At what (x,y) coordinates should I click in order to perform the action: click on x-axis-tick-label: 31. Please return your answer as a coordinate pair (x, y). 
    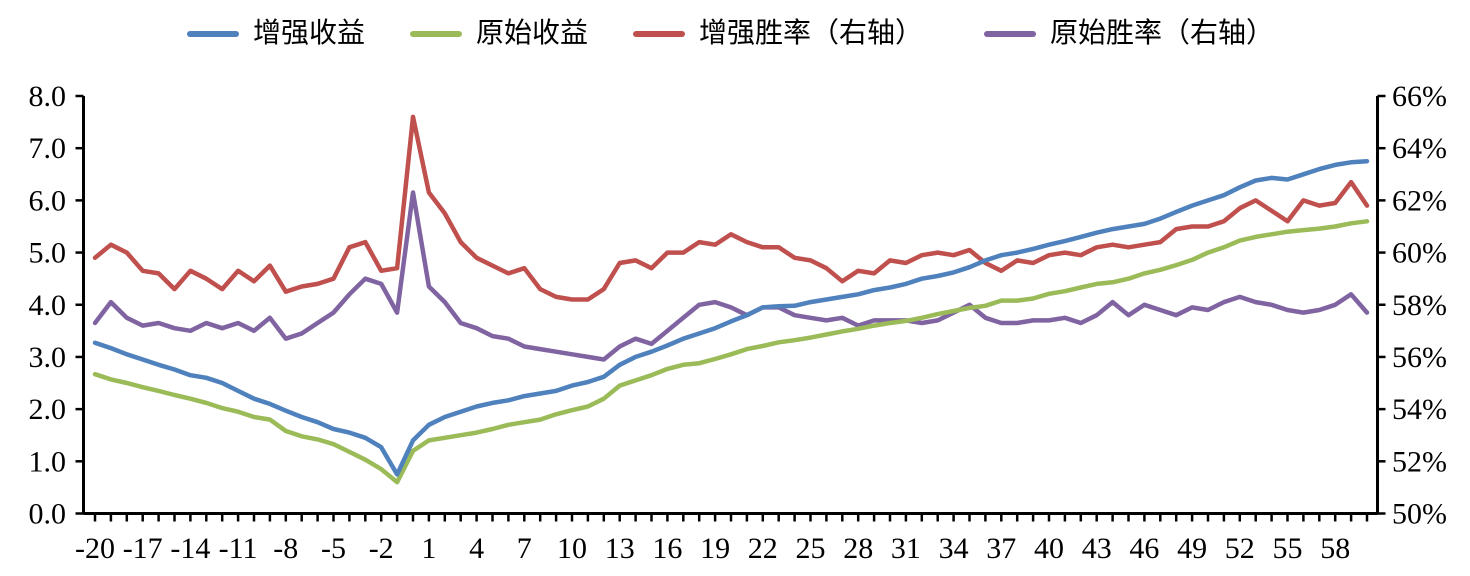
    Looking at the image, I should click on (906, 548).